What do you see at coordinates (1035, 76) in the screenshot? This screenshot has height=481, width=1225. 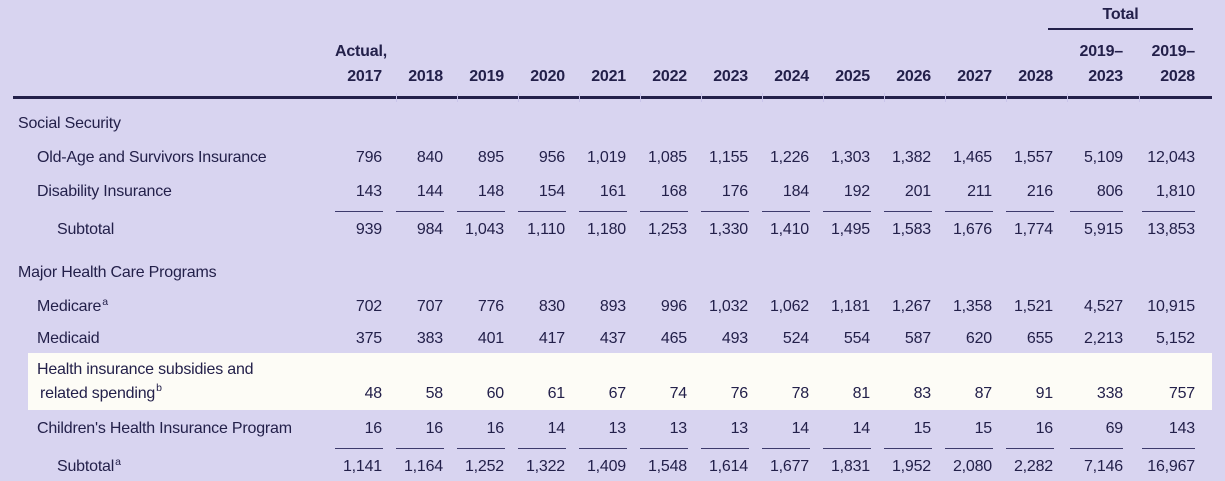 I see `year-header-label: 2028` at bounding box center [1035, 76].